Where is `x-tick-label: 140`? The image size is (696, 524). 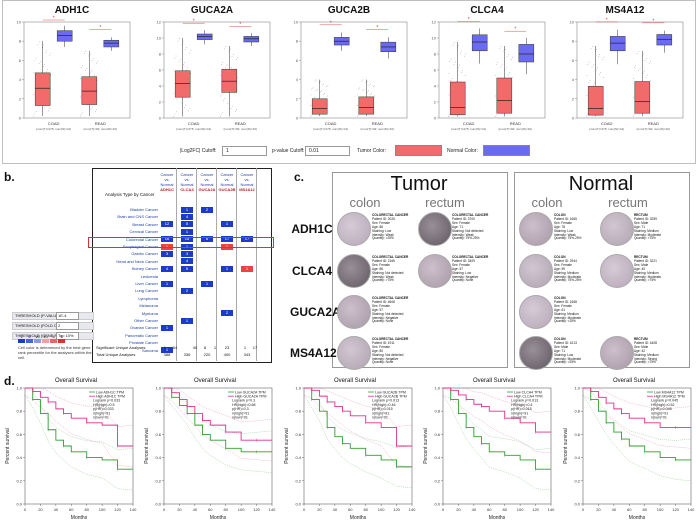
x-tick-label: 140 is located at coordinates (551, 509).